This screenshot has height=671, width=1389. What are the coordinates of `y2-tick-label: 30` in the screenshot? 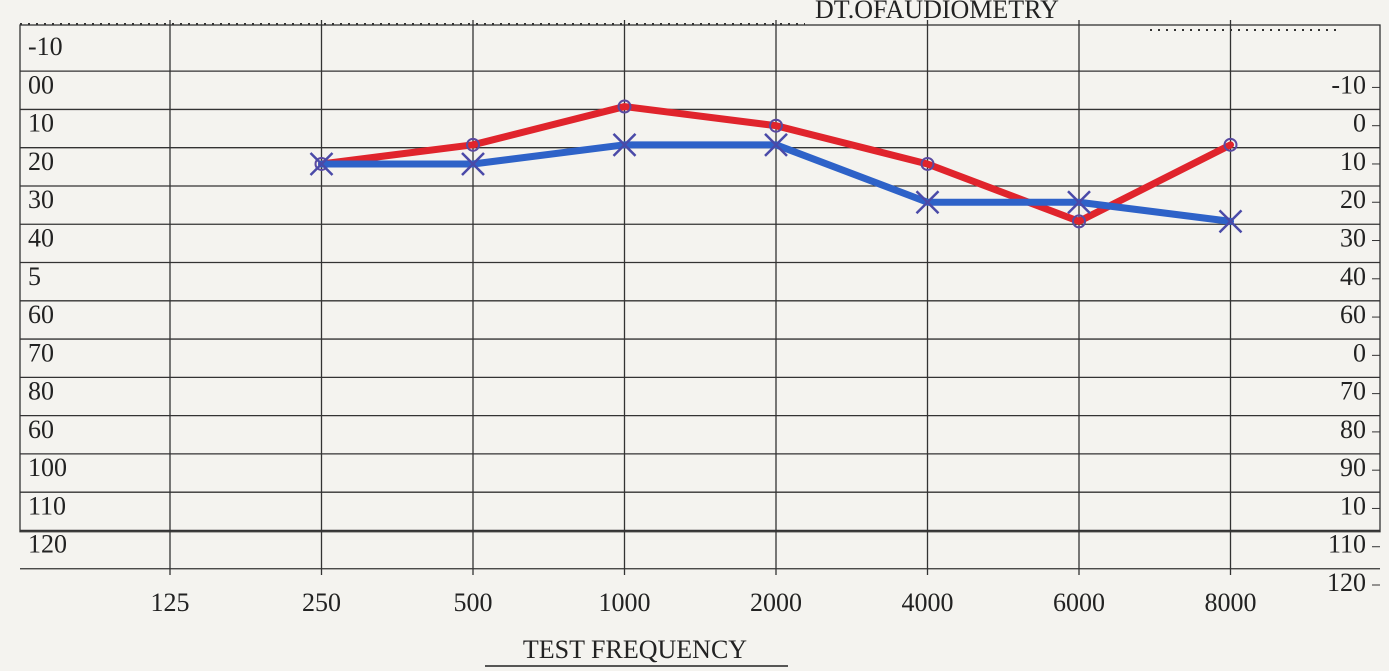 It's located at (1353, 237).